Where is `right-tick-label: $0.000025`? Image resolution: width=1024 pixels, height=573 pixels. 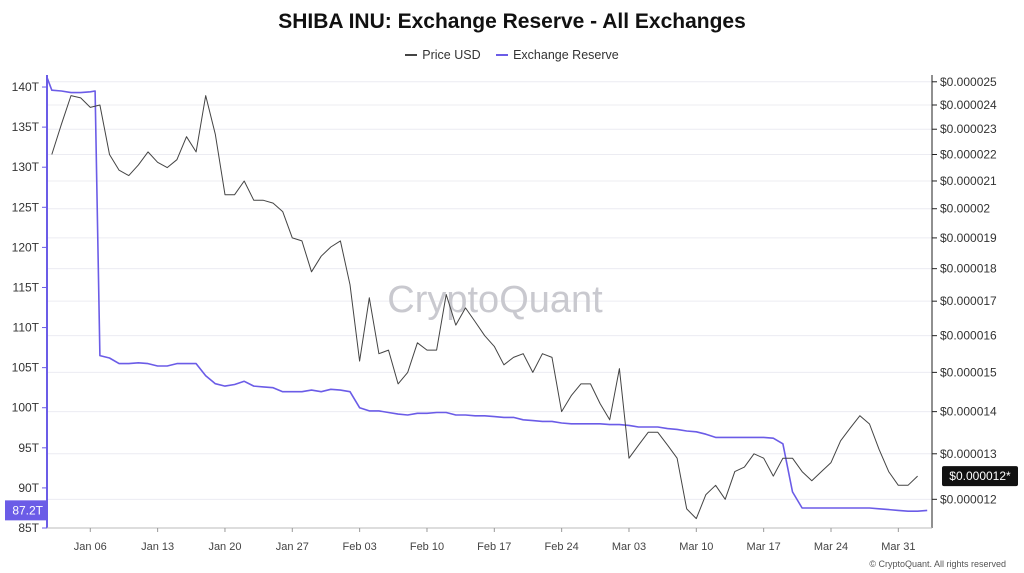 right-tick-label: $0.000025 is located at coordinates (968, 82).